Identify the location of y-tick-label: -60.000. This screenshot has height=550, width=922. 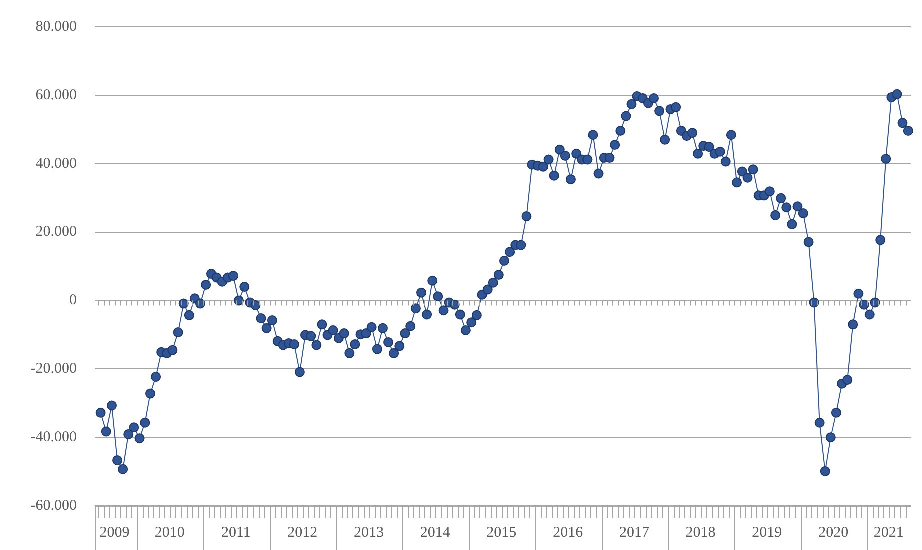
(53, 506).